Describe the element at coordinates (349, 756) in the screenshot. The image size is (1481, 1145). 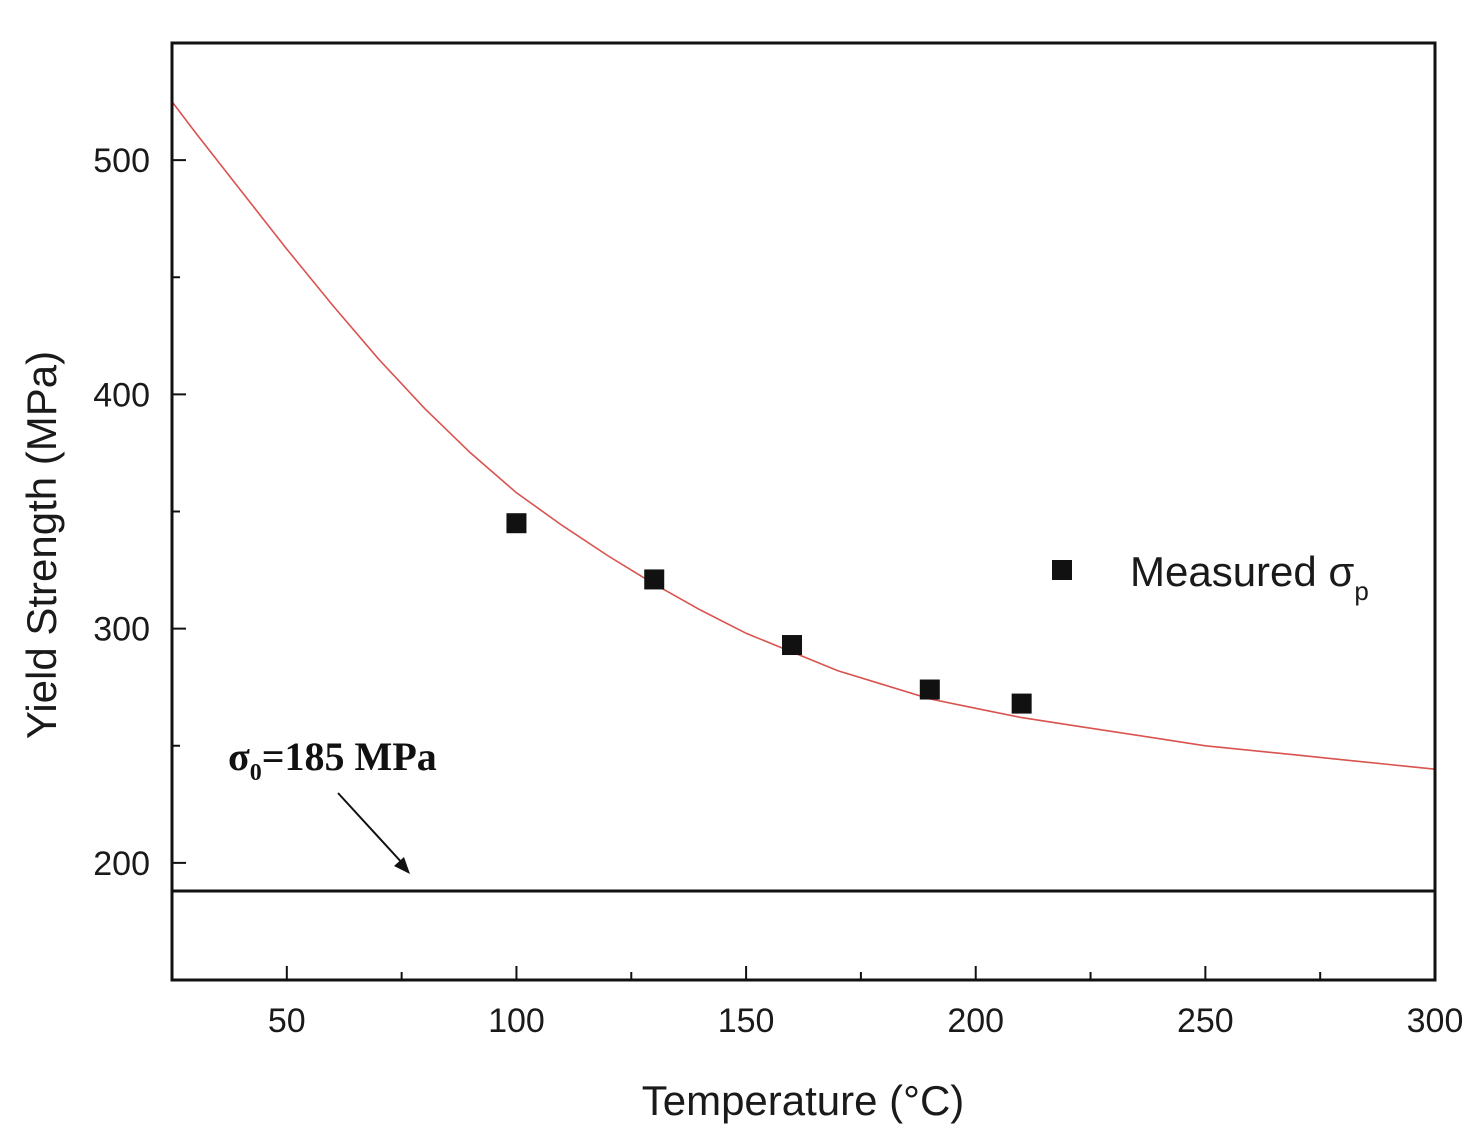
I see `sigma0-value: =185 MPa` at that location.